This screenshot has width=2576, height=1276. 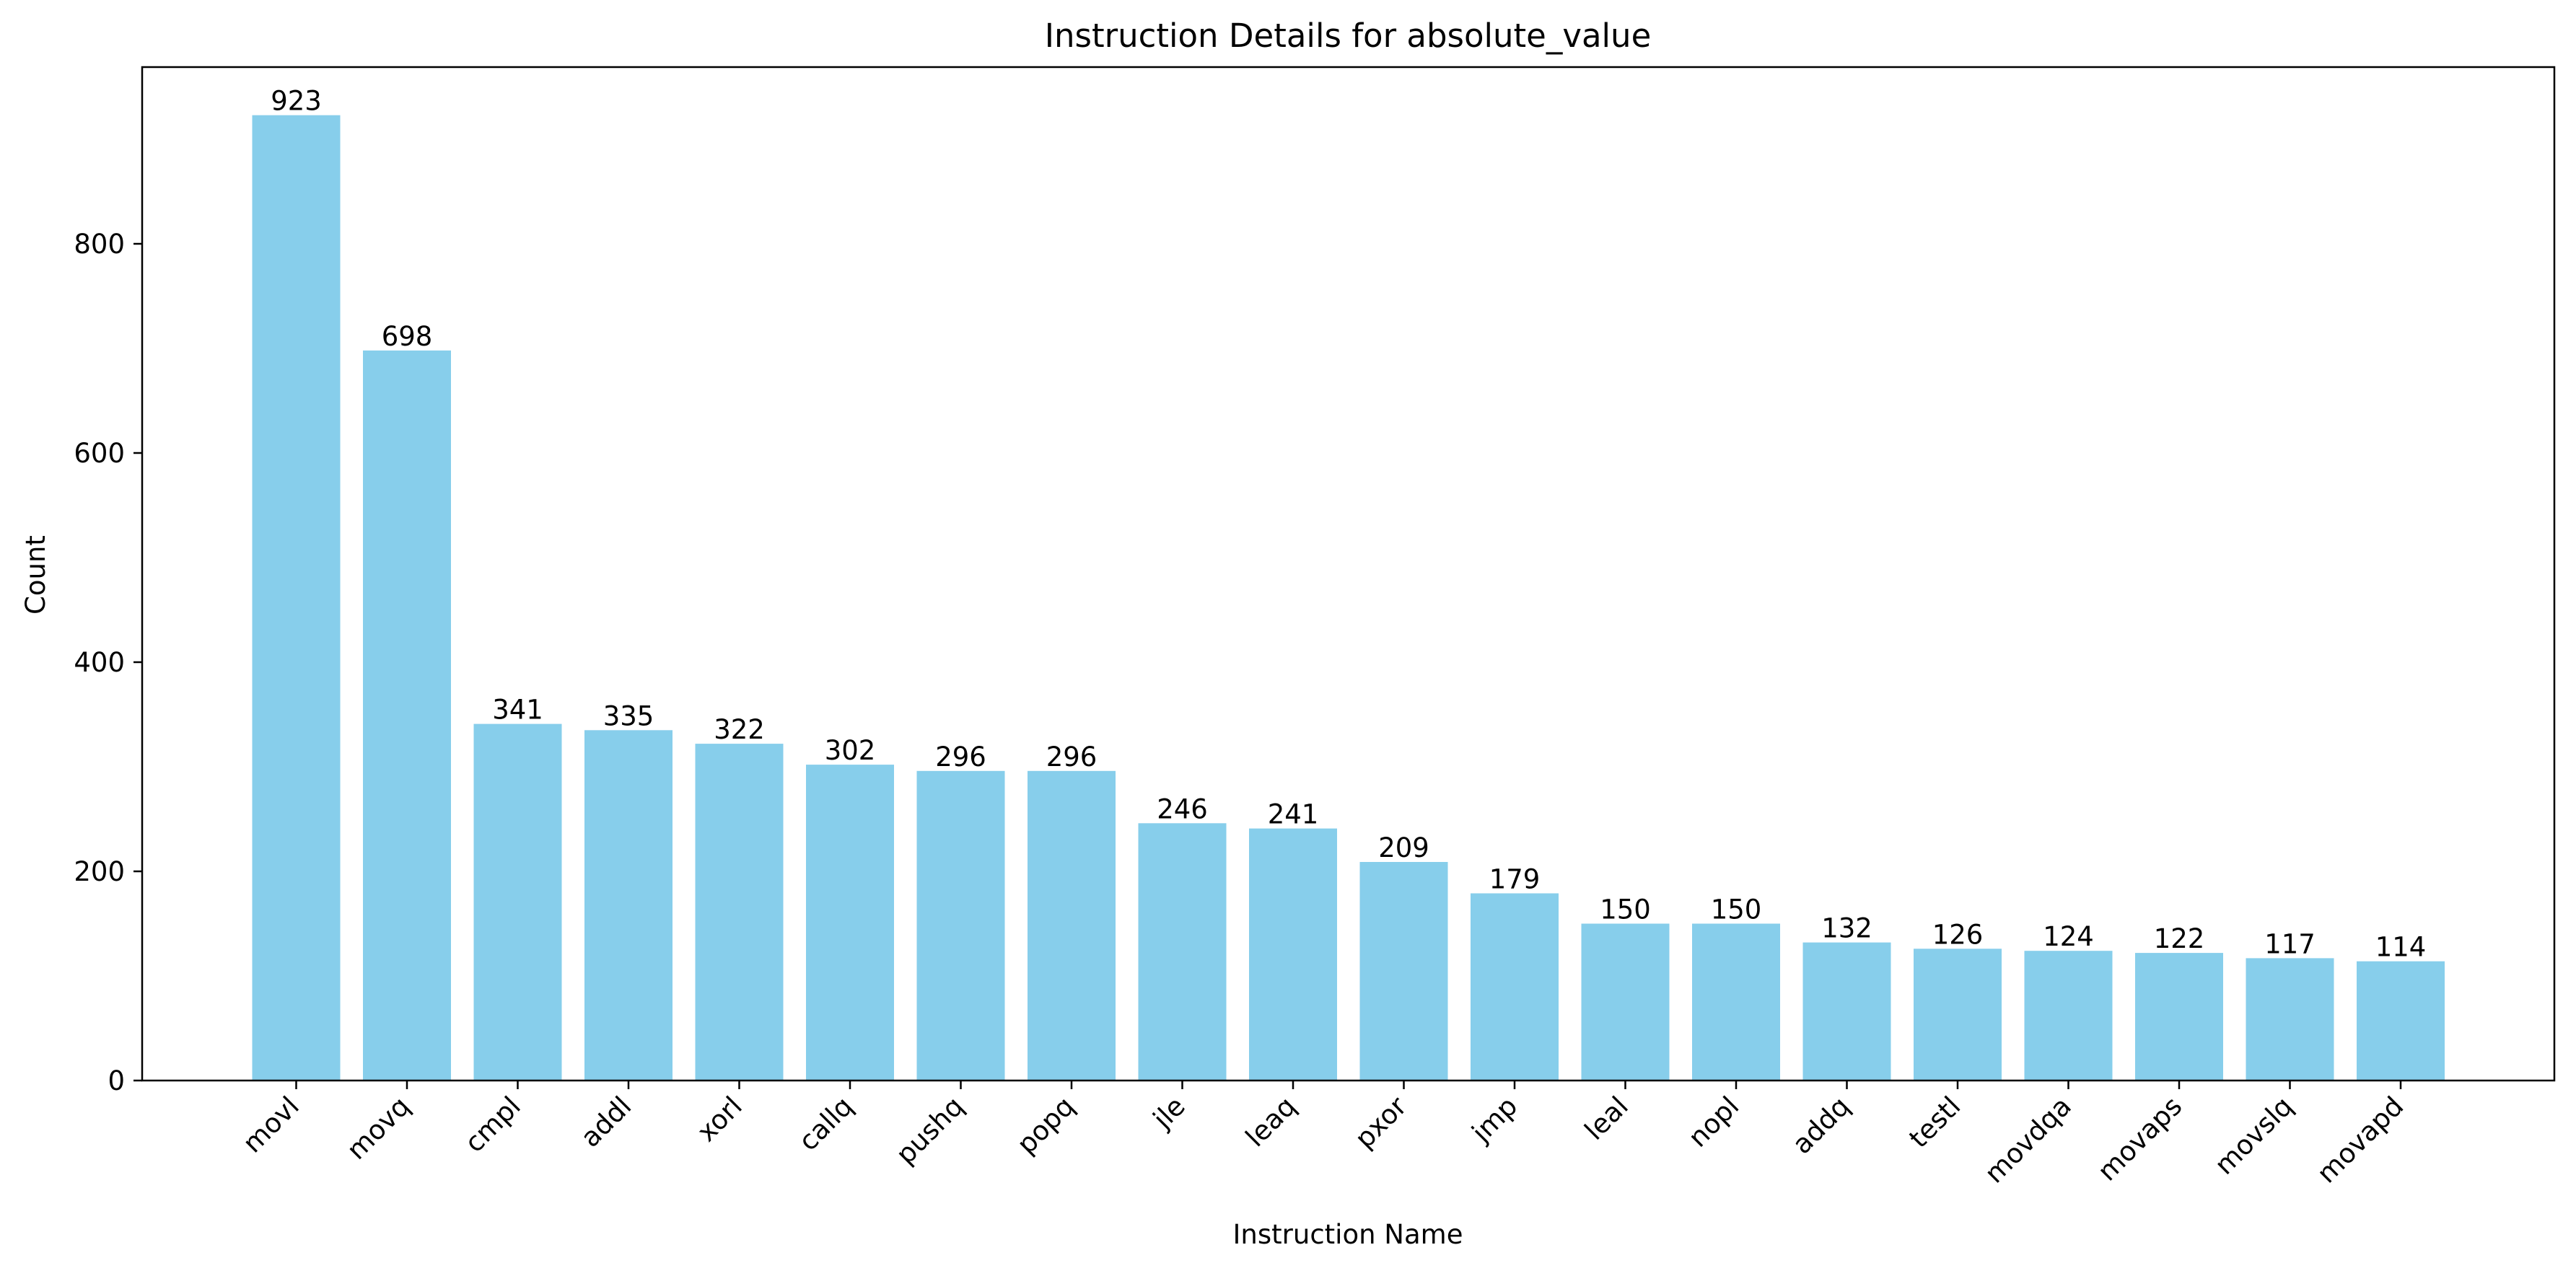 What do you see at coordinates (1293, 815) in the screenshot?
I see `data-label-leaq: 241` at bounding box center [1293, 815].